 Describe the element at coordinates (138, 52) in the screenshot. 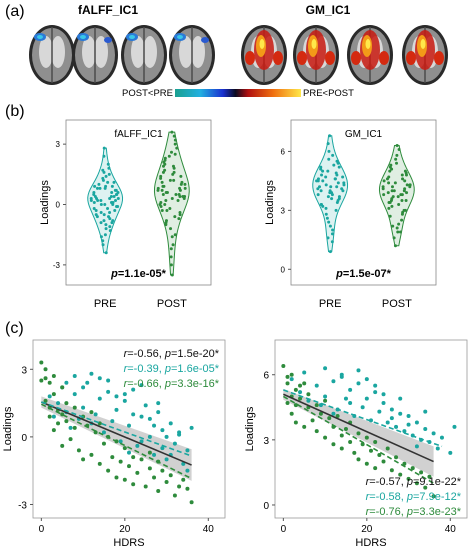

I see `white-matter-left` at that location.